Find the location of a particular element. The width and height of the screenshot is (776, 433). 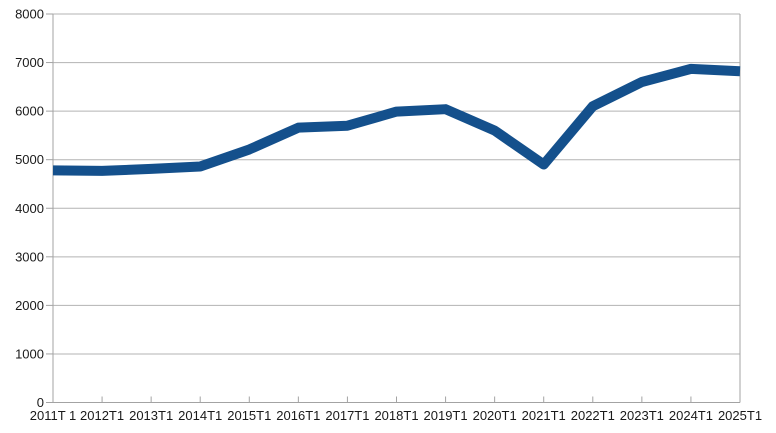

y-tick-label: 4000 is located at coordinates (29, 208).